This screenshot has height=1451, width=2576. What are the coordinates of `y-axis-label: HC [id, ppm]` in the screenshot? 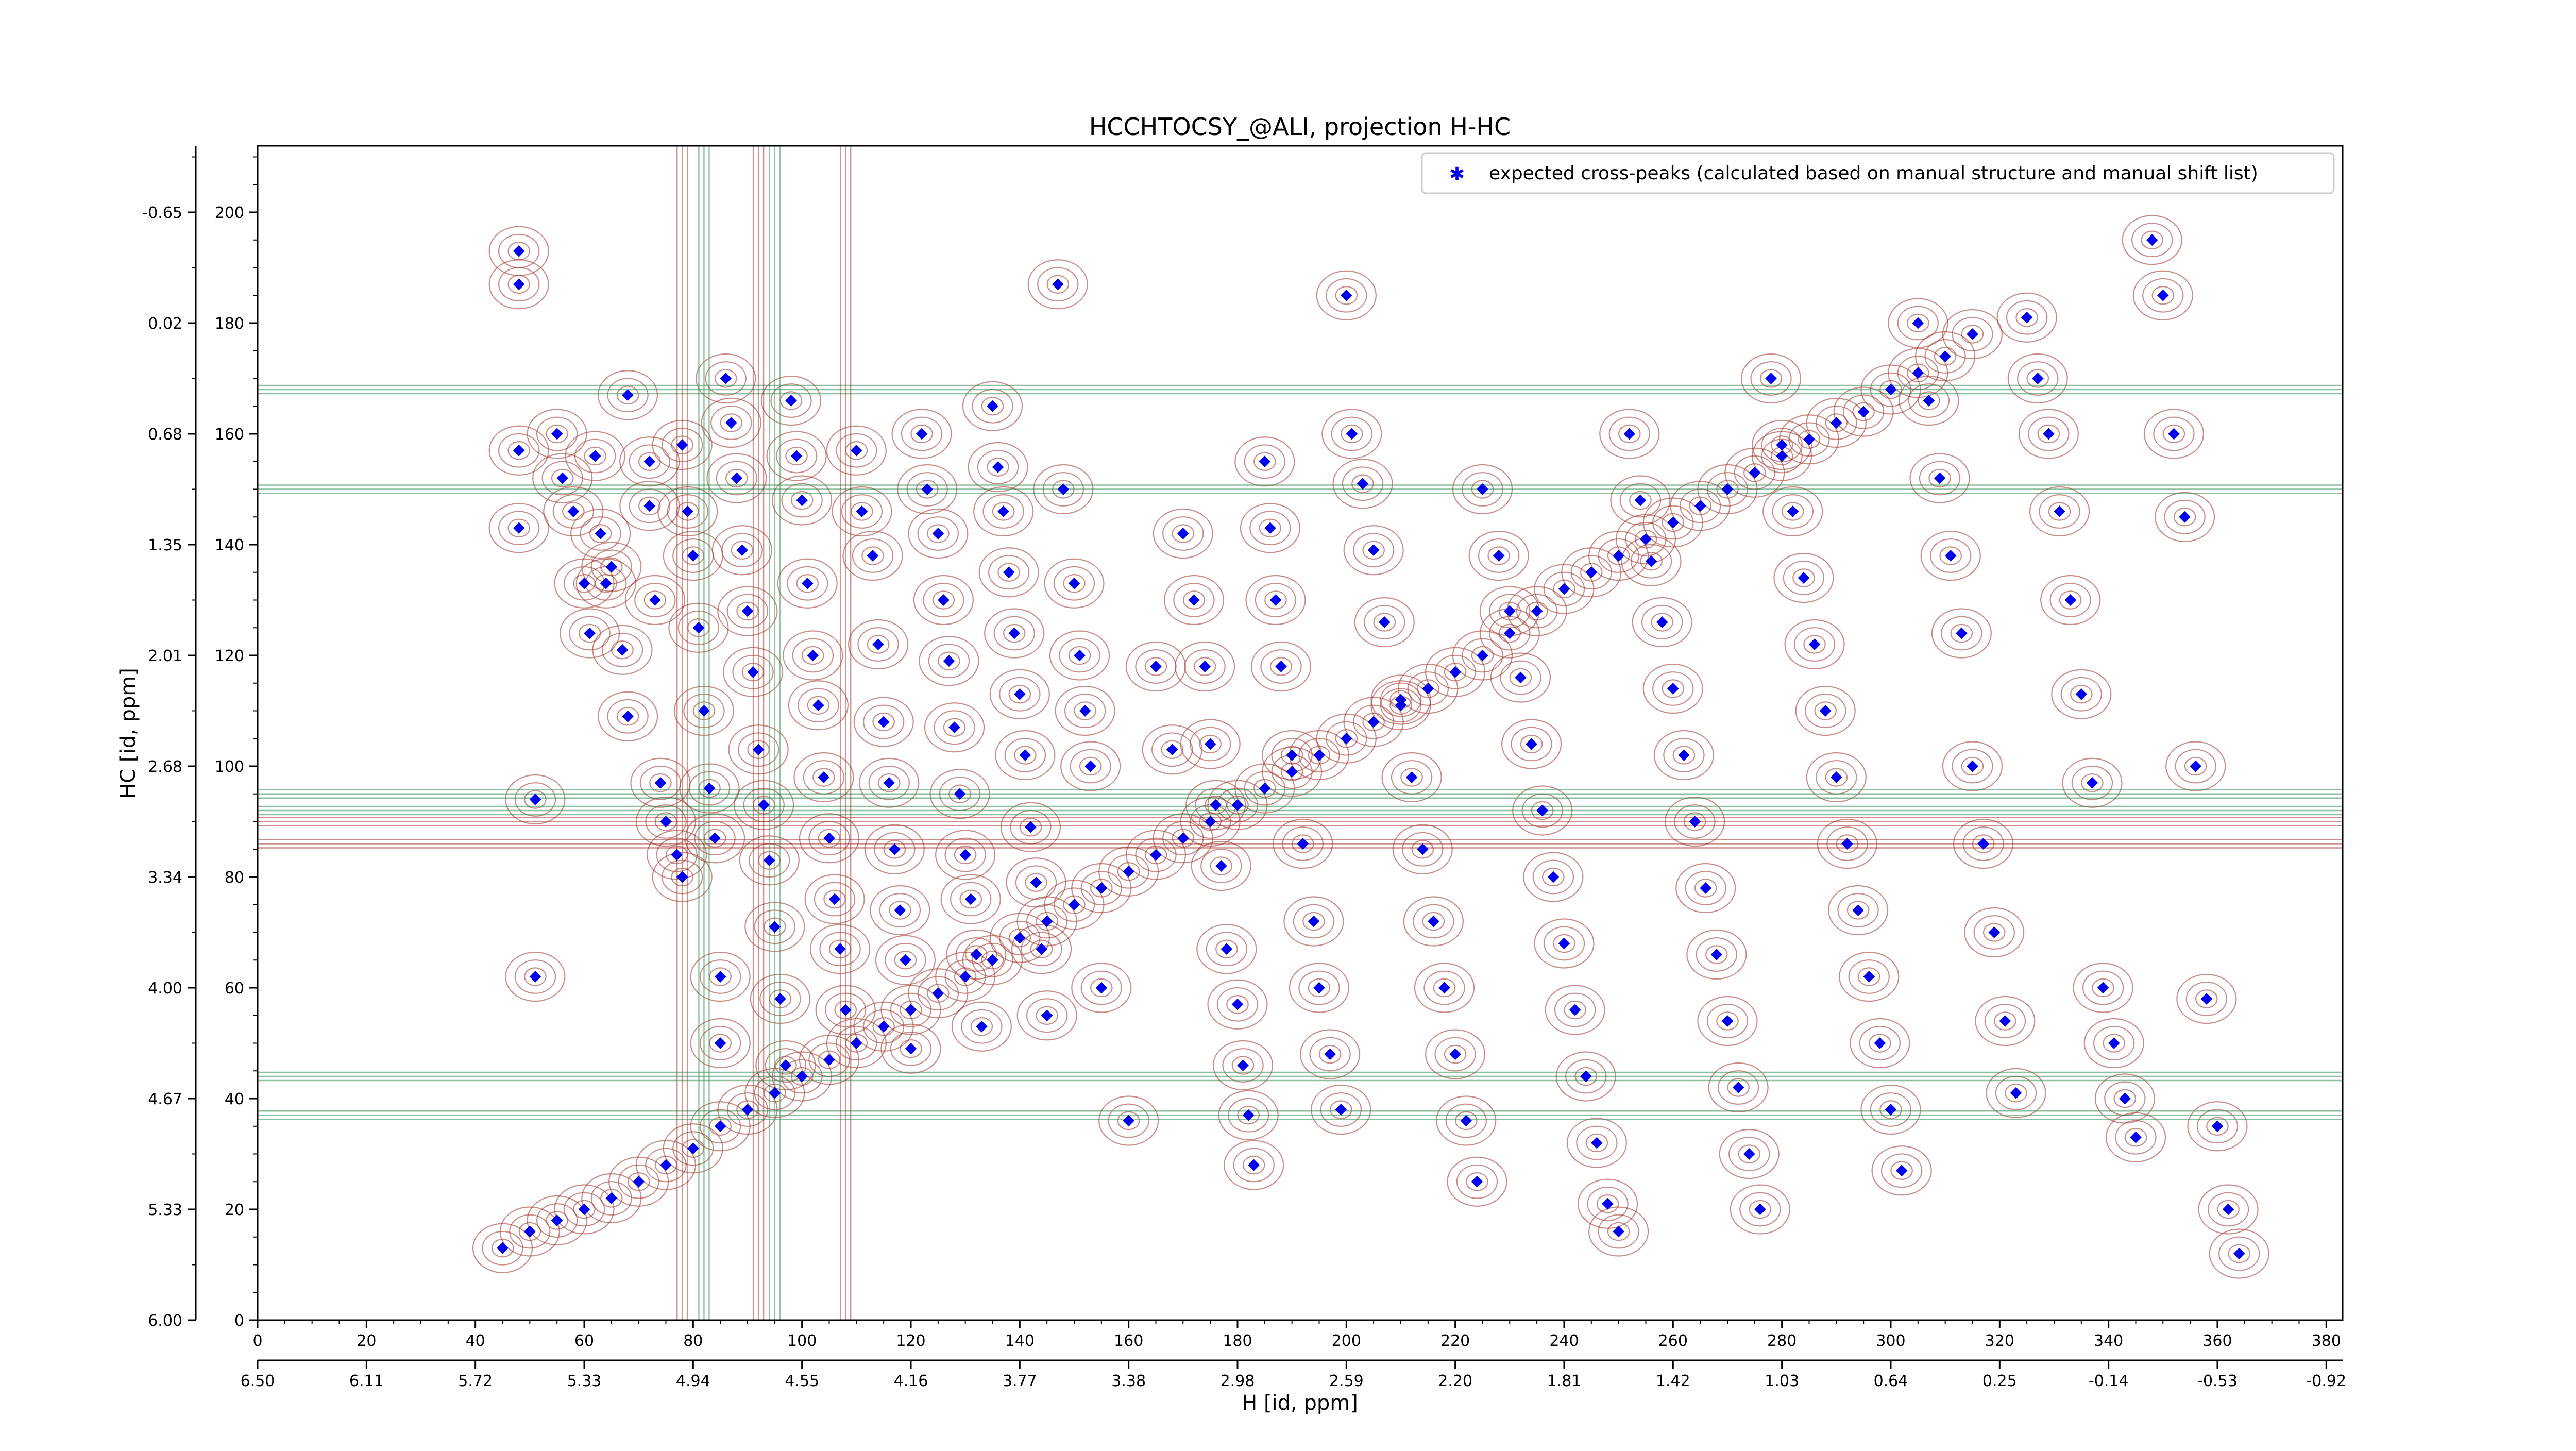 It's located at (128, 733).